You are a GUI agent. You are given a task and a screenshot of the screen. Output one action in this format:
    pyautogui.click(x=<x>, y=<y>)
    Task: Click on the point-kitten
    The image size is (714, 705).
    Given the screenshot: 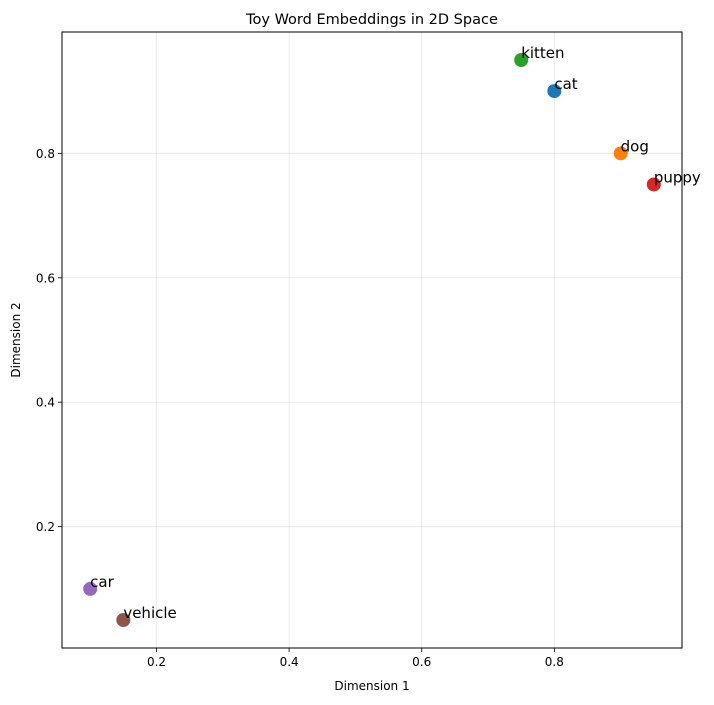 What is the action you would take?
    pyautogui.click(x=521, y=60)
    